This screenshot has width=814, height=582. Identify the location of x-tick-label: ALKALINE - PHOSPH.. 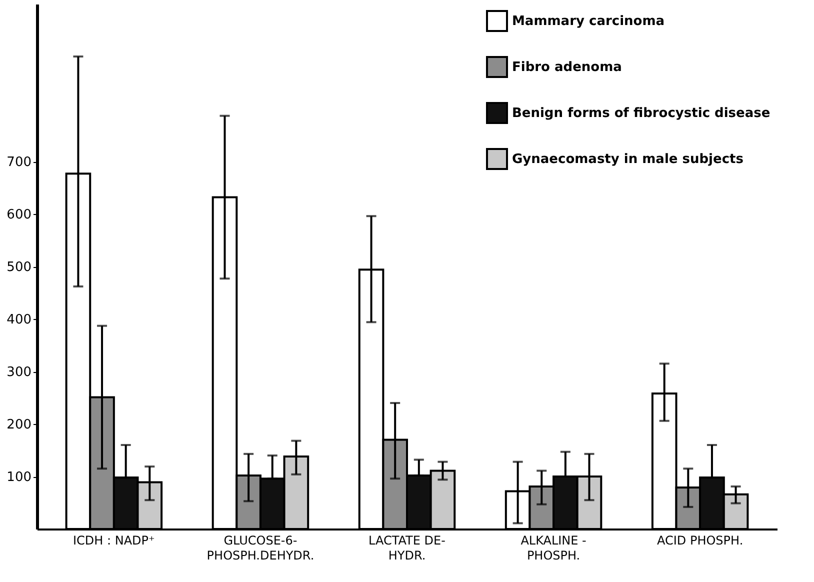
(553, 548).